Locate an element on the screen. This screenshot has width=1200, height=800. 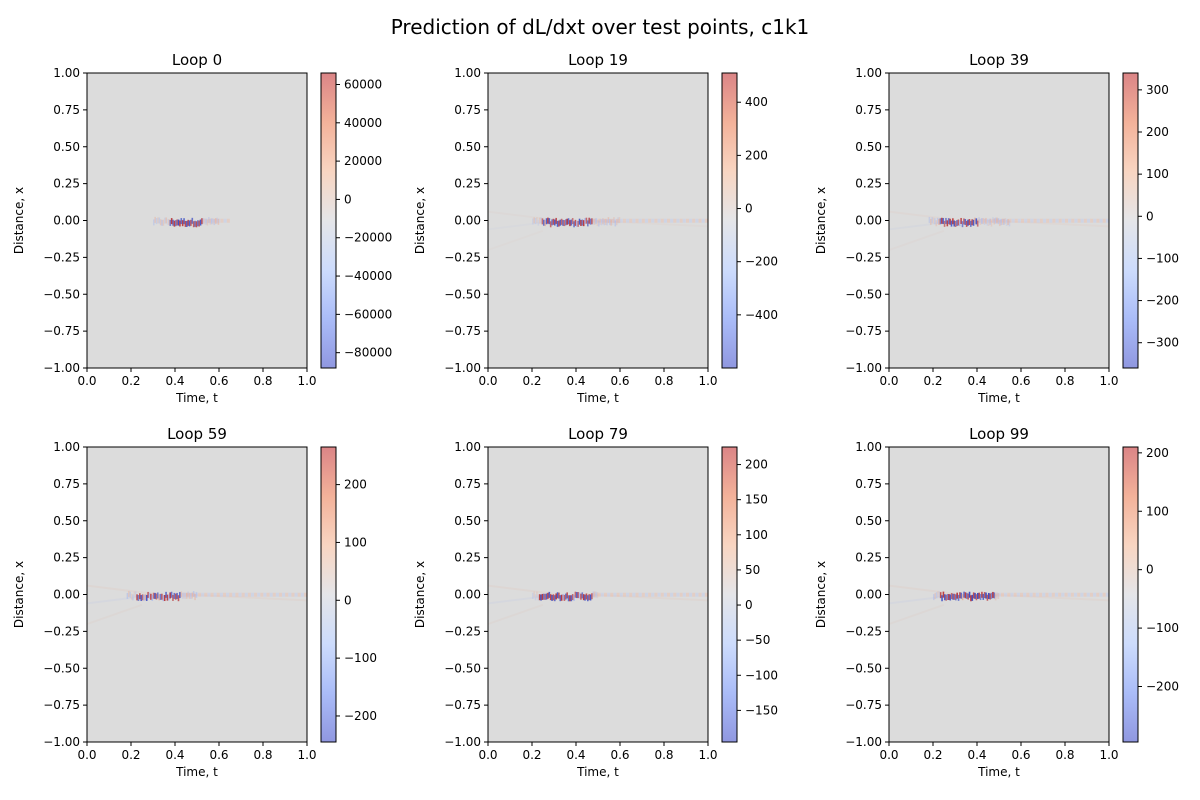
subplot-title: Loop 99 is located at coordinates (999, 434).